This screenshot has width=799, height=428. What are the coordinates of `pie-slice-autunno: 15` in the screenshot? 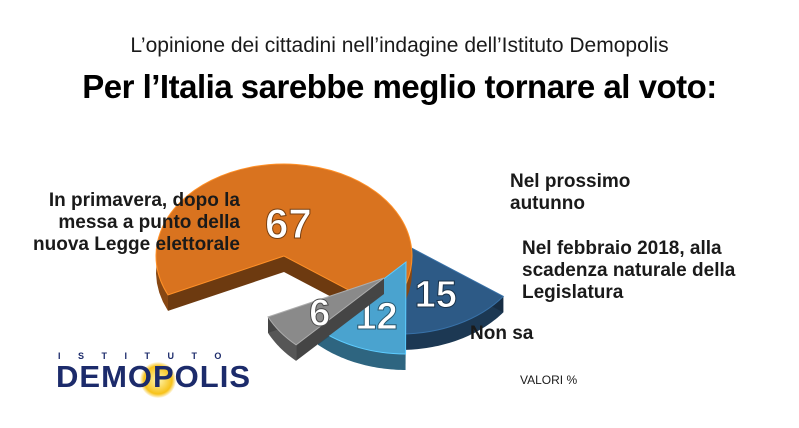 It's located at (452, 295).